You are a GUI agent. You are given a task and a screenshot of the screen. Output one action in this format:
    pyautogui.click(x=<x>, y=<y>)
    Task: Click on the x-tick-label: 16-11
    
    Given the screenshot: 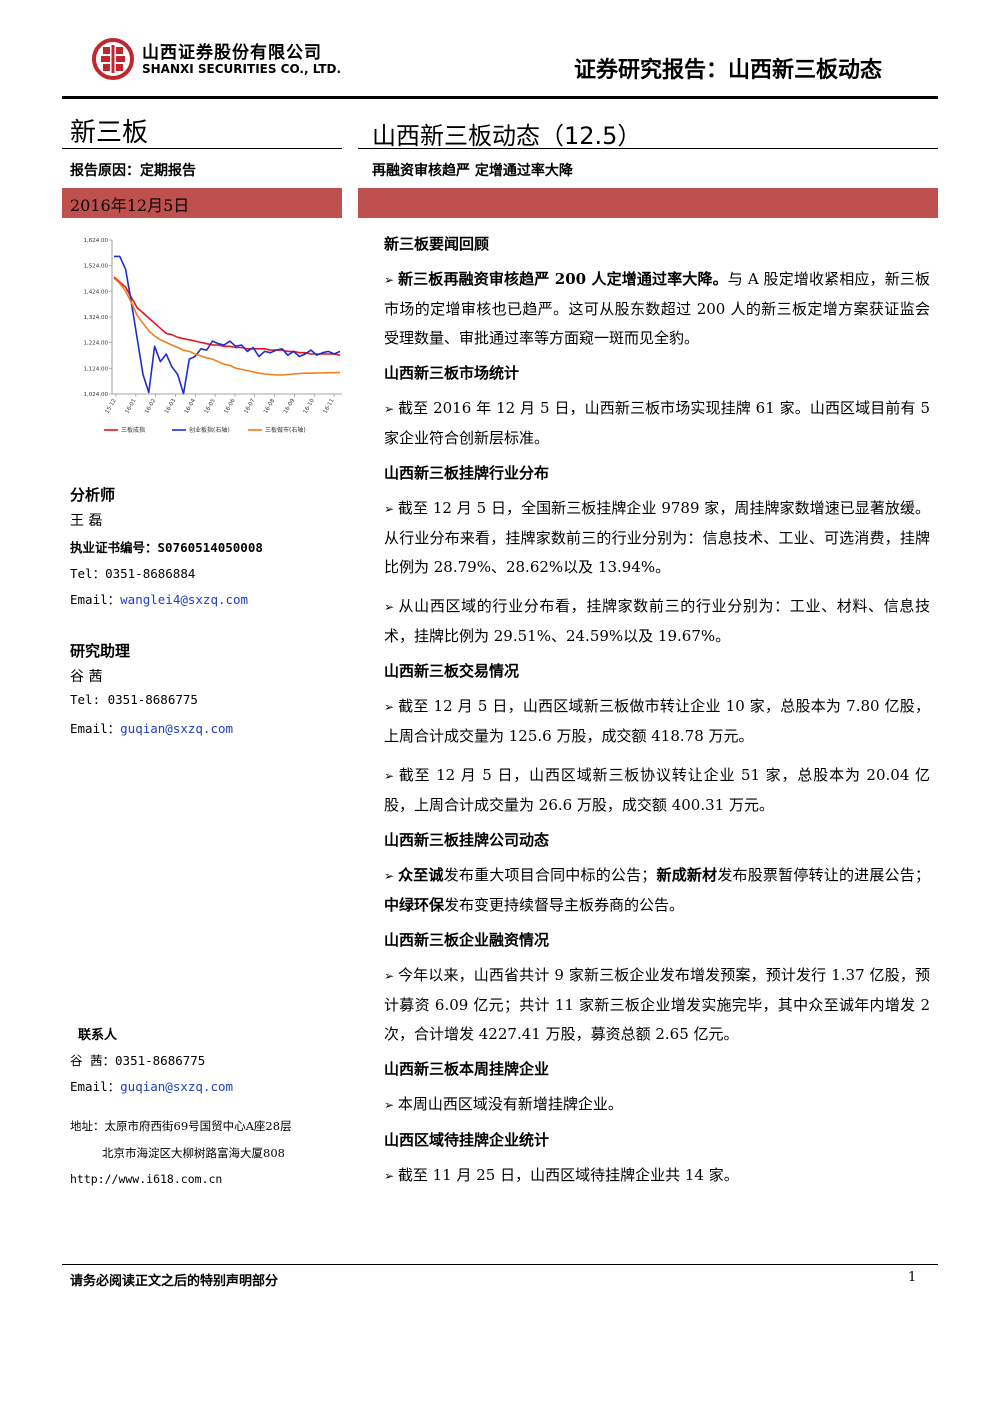 What is the action you would take?
    pyautogui.click(x=329, y=406)
    